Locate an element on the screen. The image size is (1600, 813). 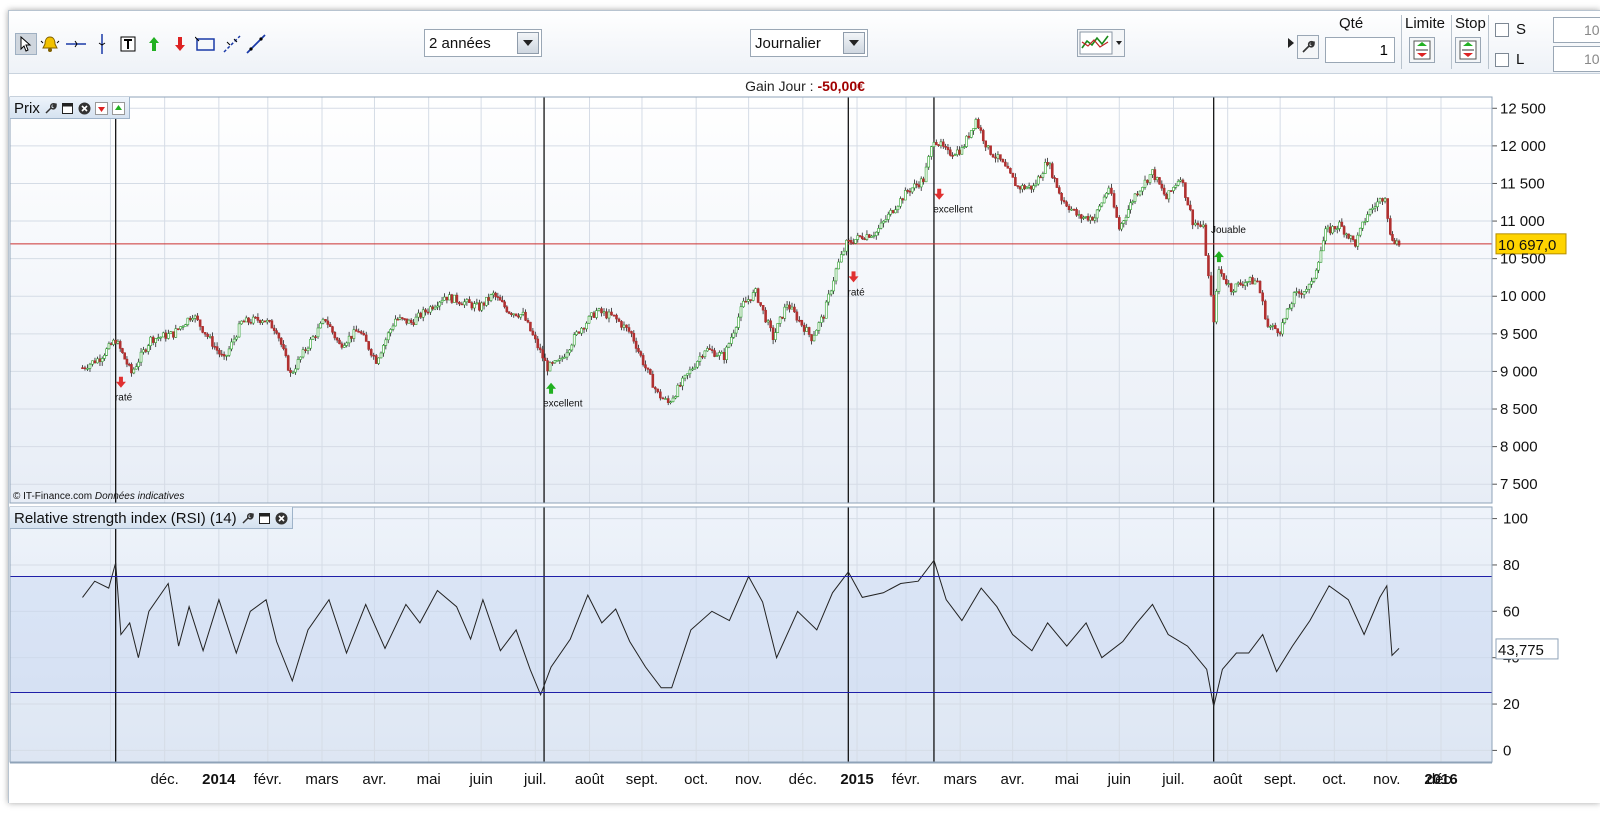
stop-order-button is located at coordinates (1468, 50).